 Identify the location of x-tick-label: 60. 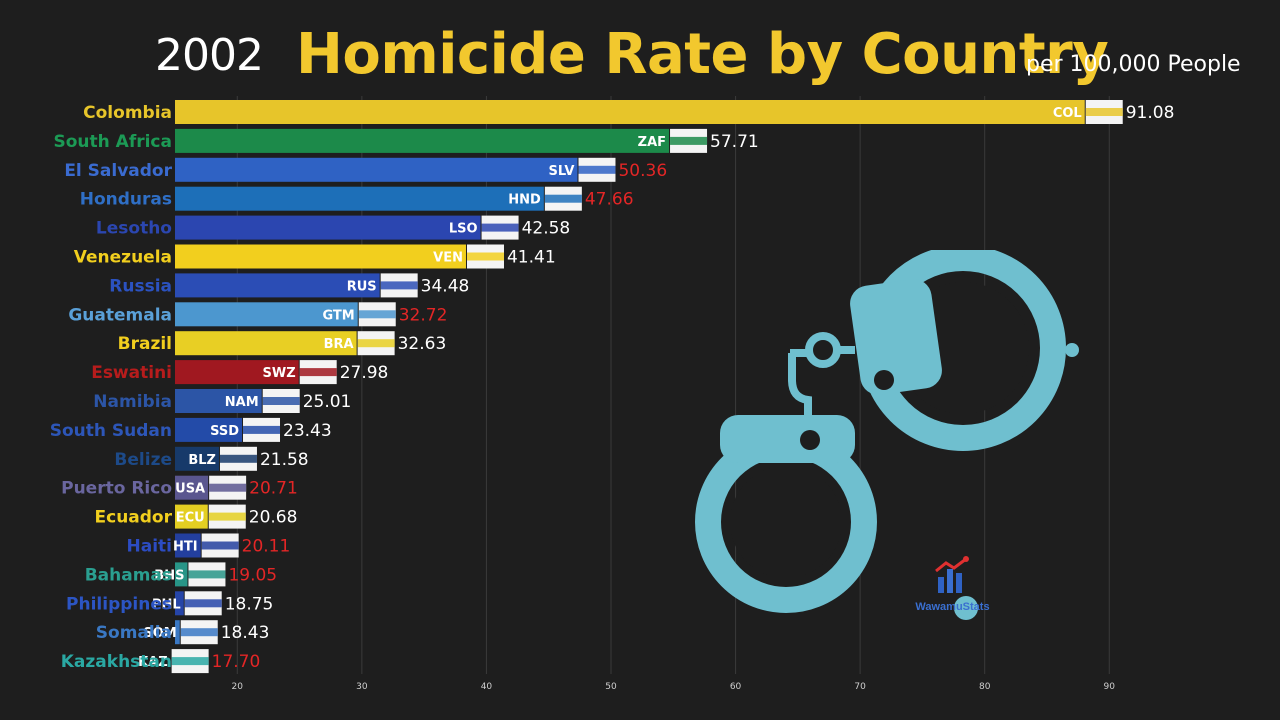
(736, 687).